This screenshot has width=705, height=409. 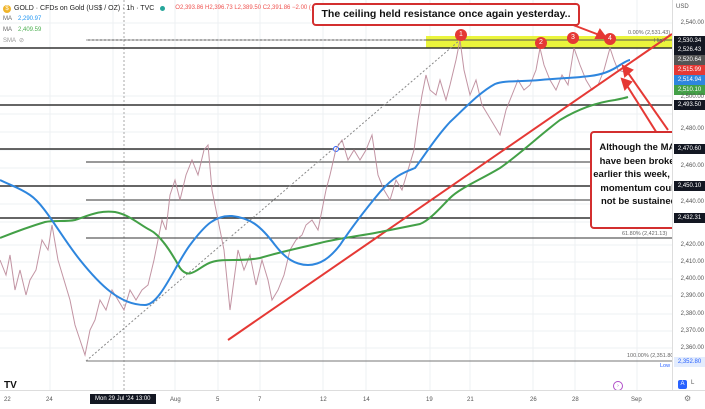 What do you see at coordinates (682, 7) in the screenshot?
I see `currency-select: USD` at bounding box center [682, 7].